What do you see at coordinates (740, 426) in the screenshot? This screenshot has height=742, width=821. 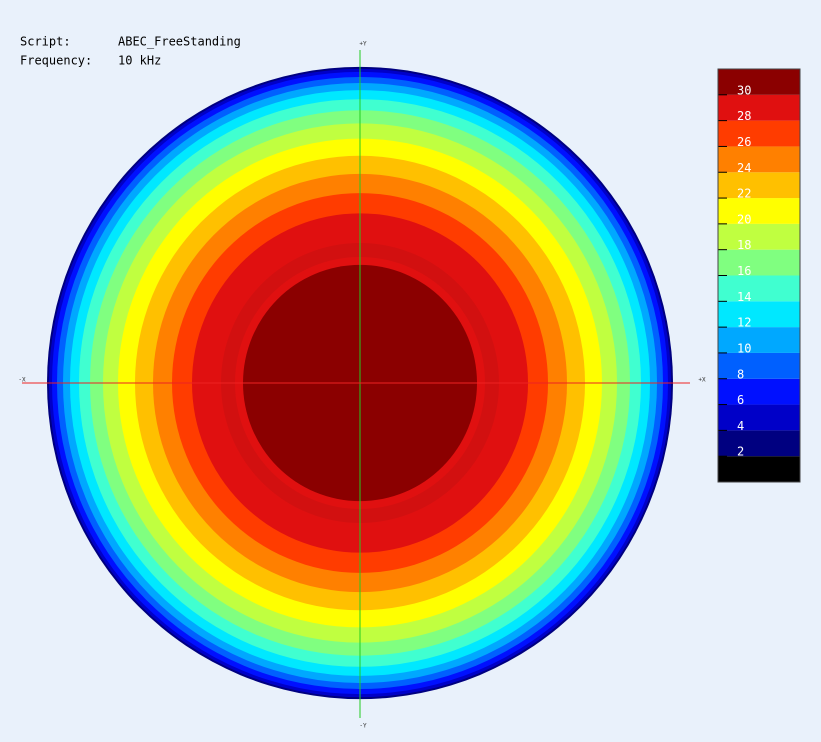 I see `colorbar-tick-label: 4` at bounding box center [740, 426].